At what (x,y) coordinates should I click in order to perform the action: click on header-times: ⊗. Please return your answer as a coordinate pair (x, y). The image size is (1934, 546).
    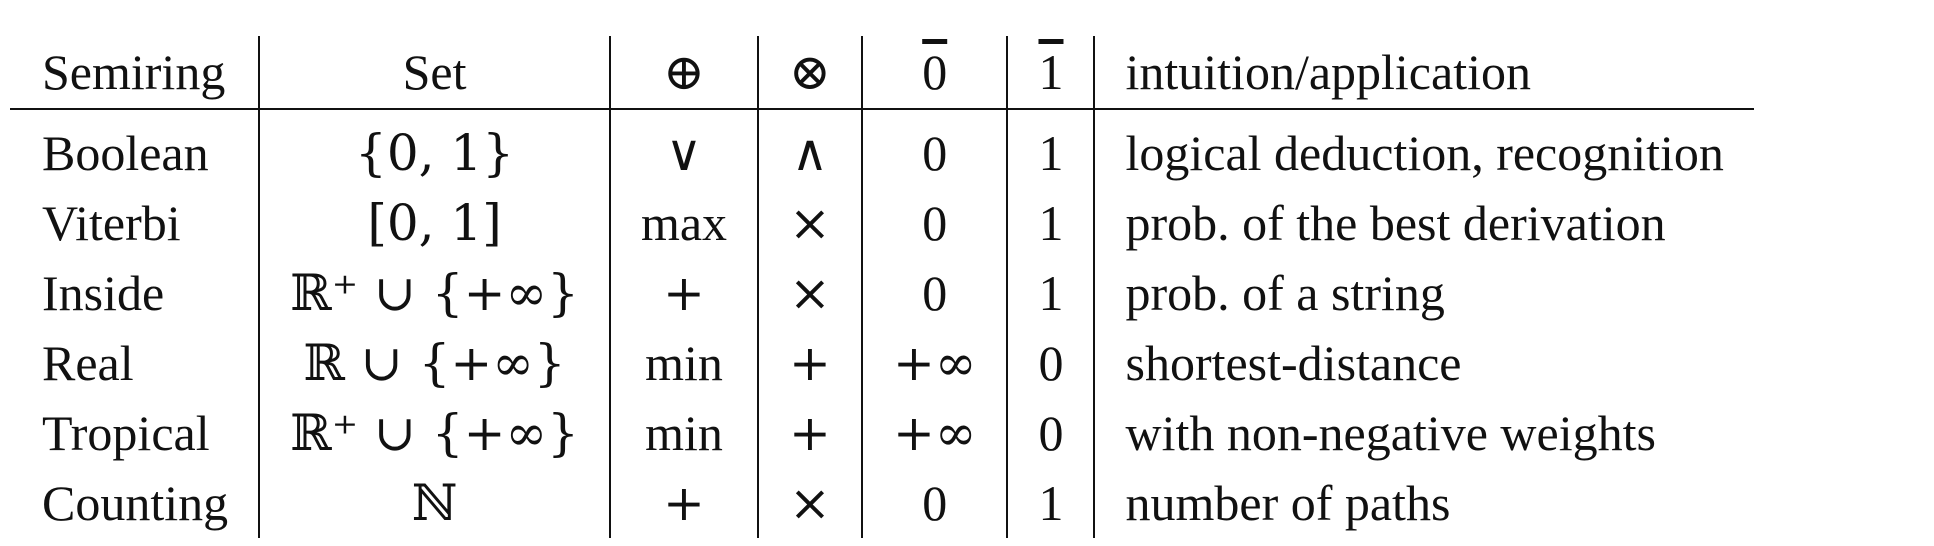
    Looking at the image, I should click on (809, 73).